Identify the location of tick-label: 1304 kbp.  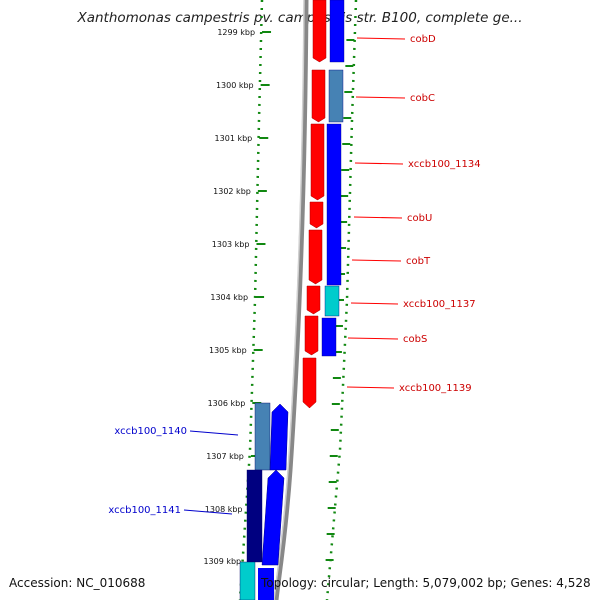
(229, 297).